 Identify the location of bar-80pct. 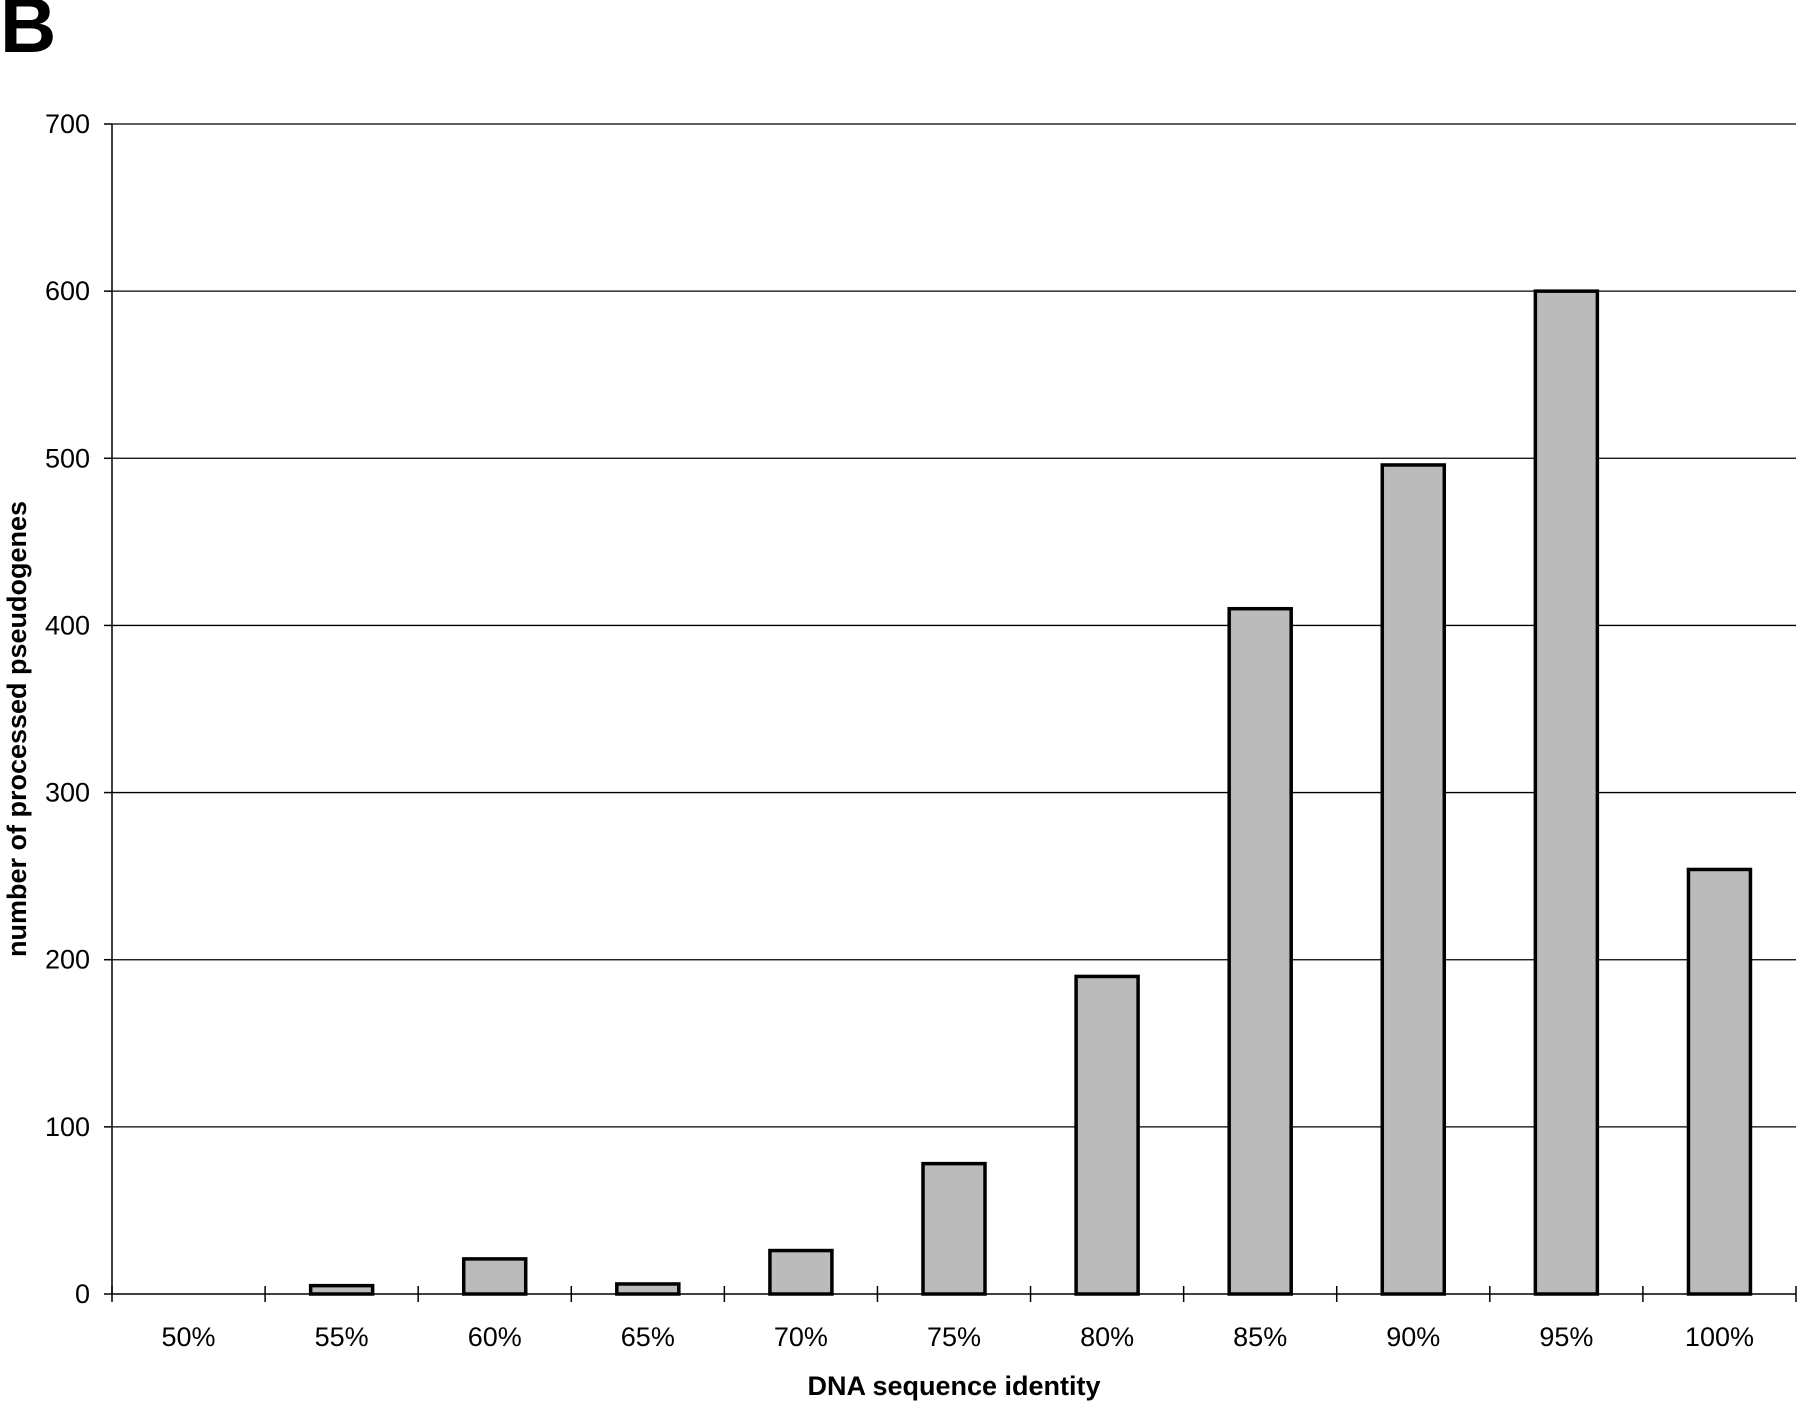
(1107, 1135).